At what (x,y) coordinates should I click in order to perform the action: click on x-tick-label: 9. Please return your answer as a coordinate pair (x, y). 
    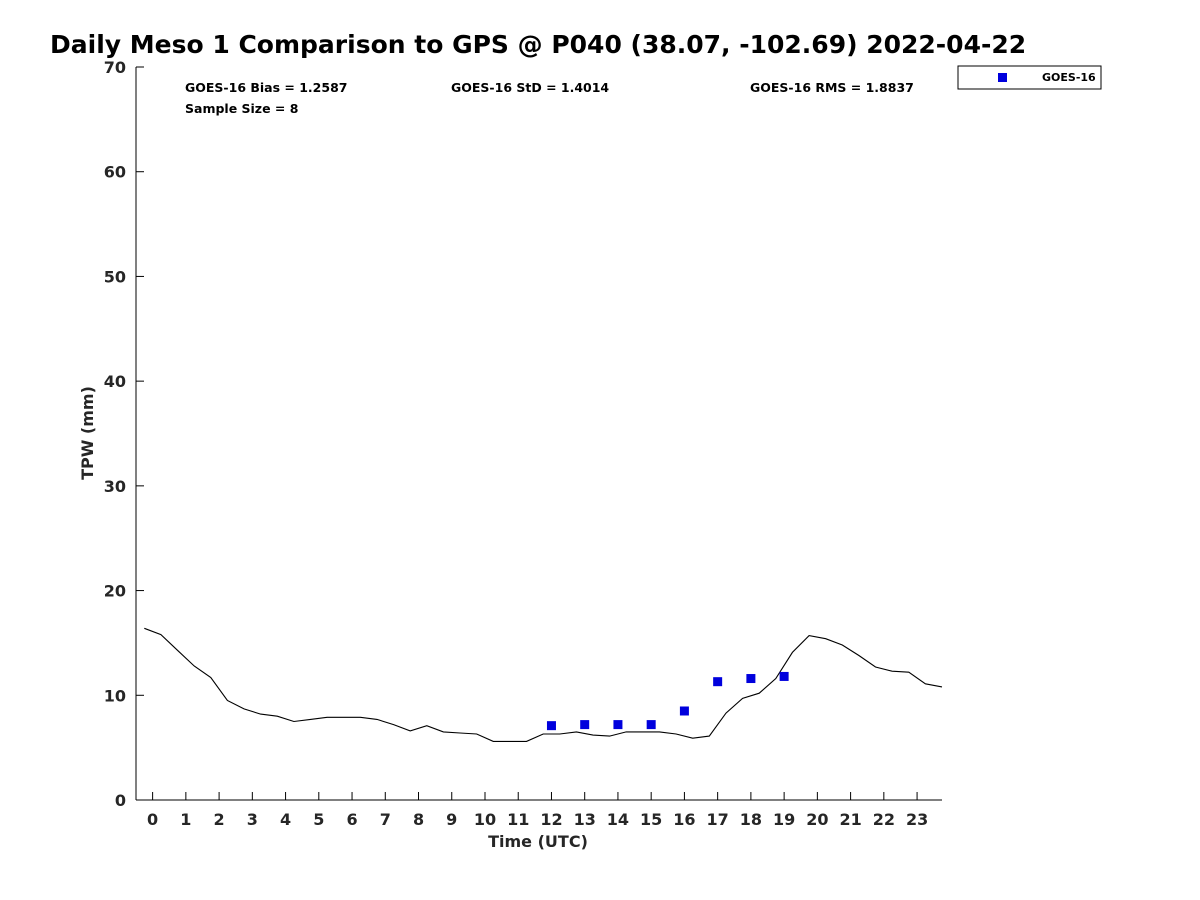
    Looking at the image, I should click on (451, 819).